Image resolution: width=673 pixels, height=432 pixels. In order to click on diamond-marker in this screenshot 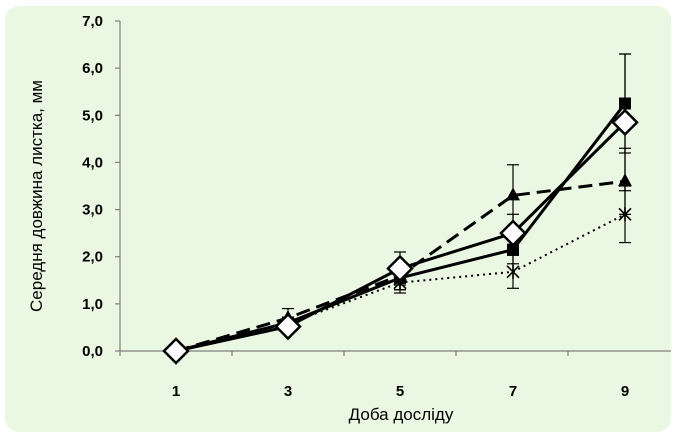, I will do `click(176, 351)`.